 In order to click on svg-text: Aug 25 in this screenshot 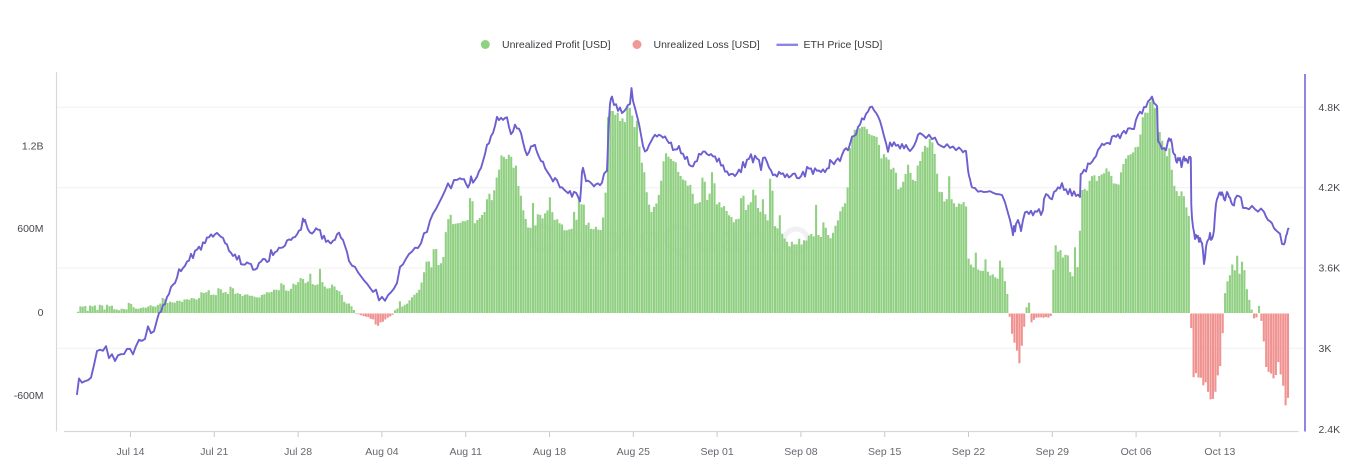, I will do `click(633, 452)`.